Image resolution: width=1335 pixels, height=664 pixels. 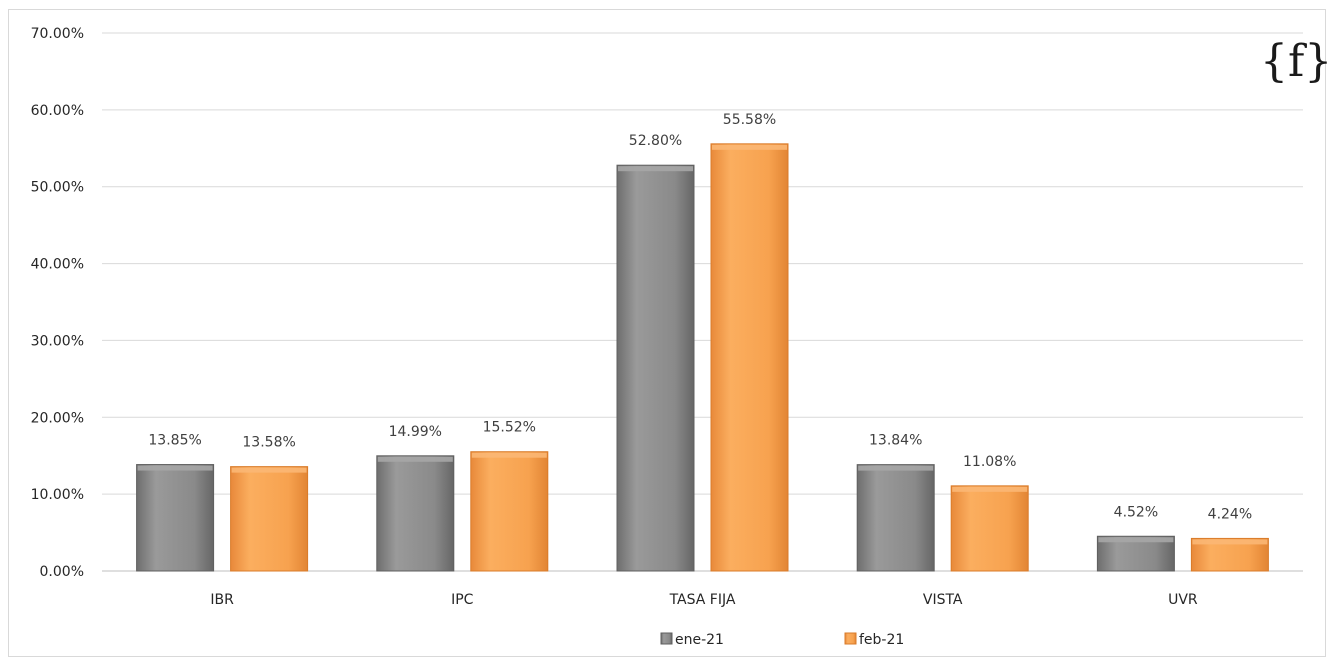 I want to click on logo-f: {f}, so click(x=1296, y=61).